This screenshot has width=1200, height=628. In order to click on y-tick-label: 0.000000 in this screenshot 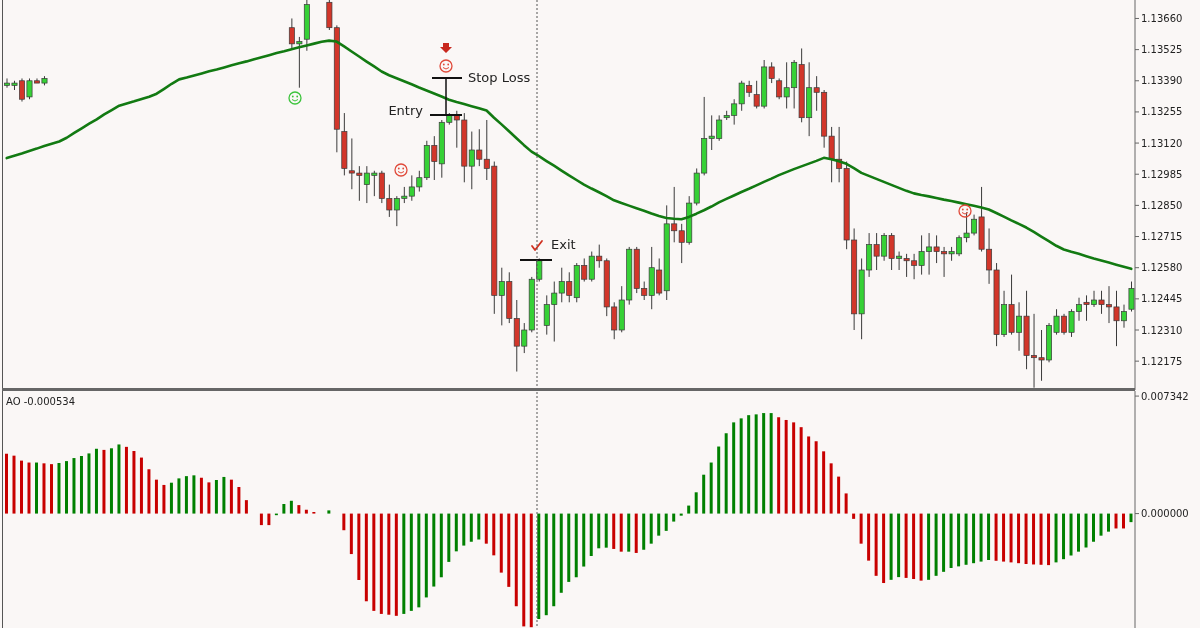, I will do `click(1165, 514)`.